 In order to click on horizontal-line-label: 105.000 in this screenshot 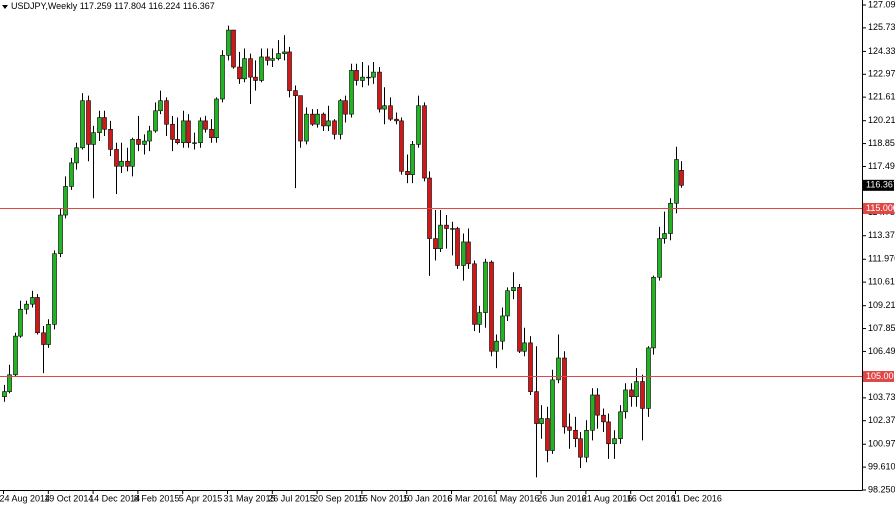, I will do `click(880, 376)`.